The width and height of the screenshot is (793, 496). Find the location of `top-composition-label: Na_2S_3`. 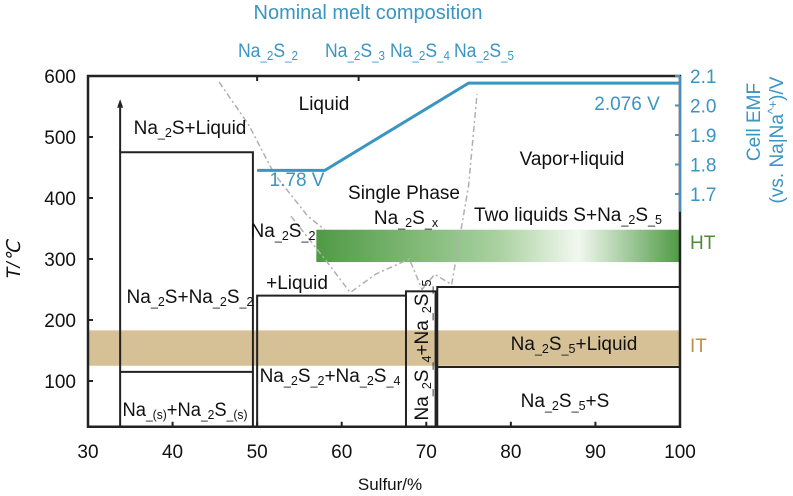

top-composition-label: Na_2S_3 is located at coordinates (355, 52).